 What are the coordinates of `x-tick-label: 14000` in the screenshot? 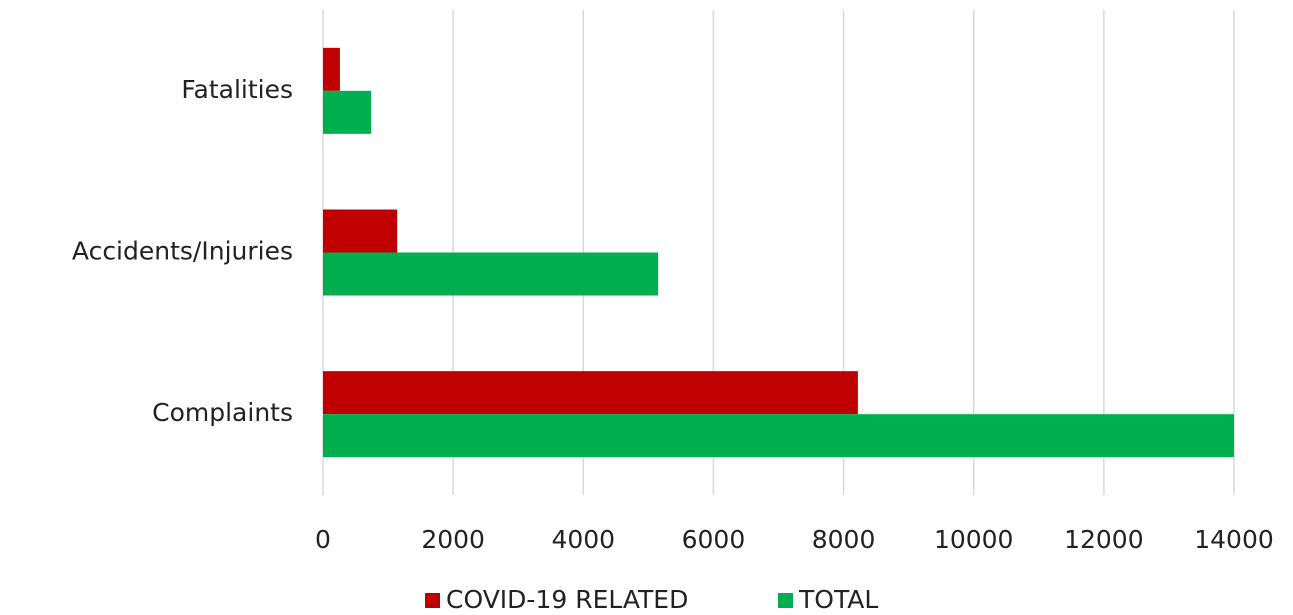 It's located at (1234, 539).